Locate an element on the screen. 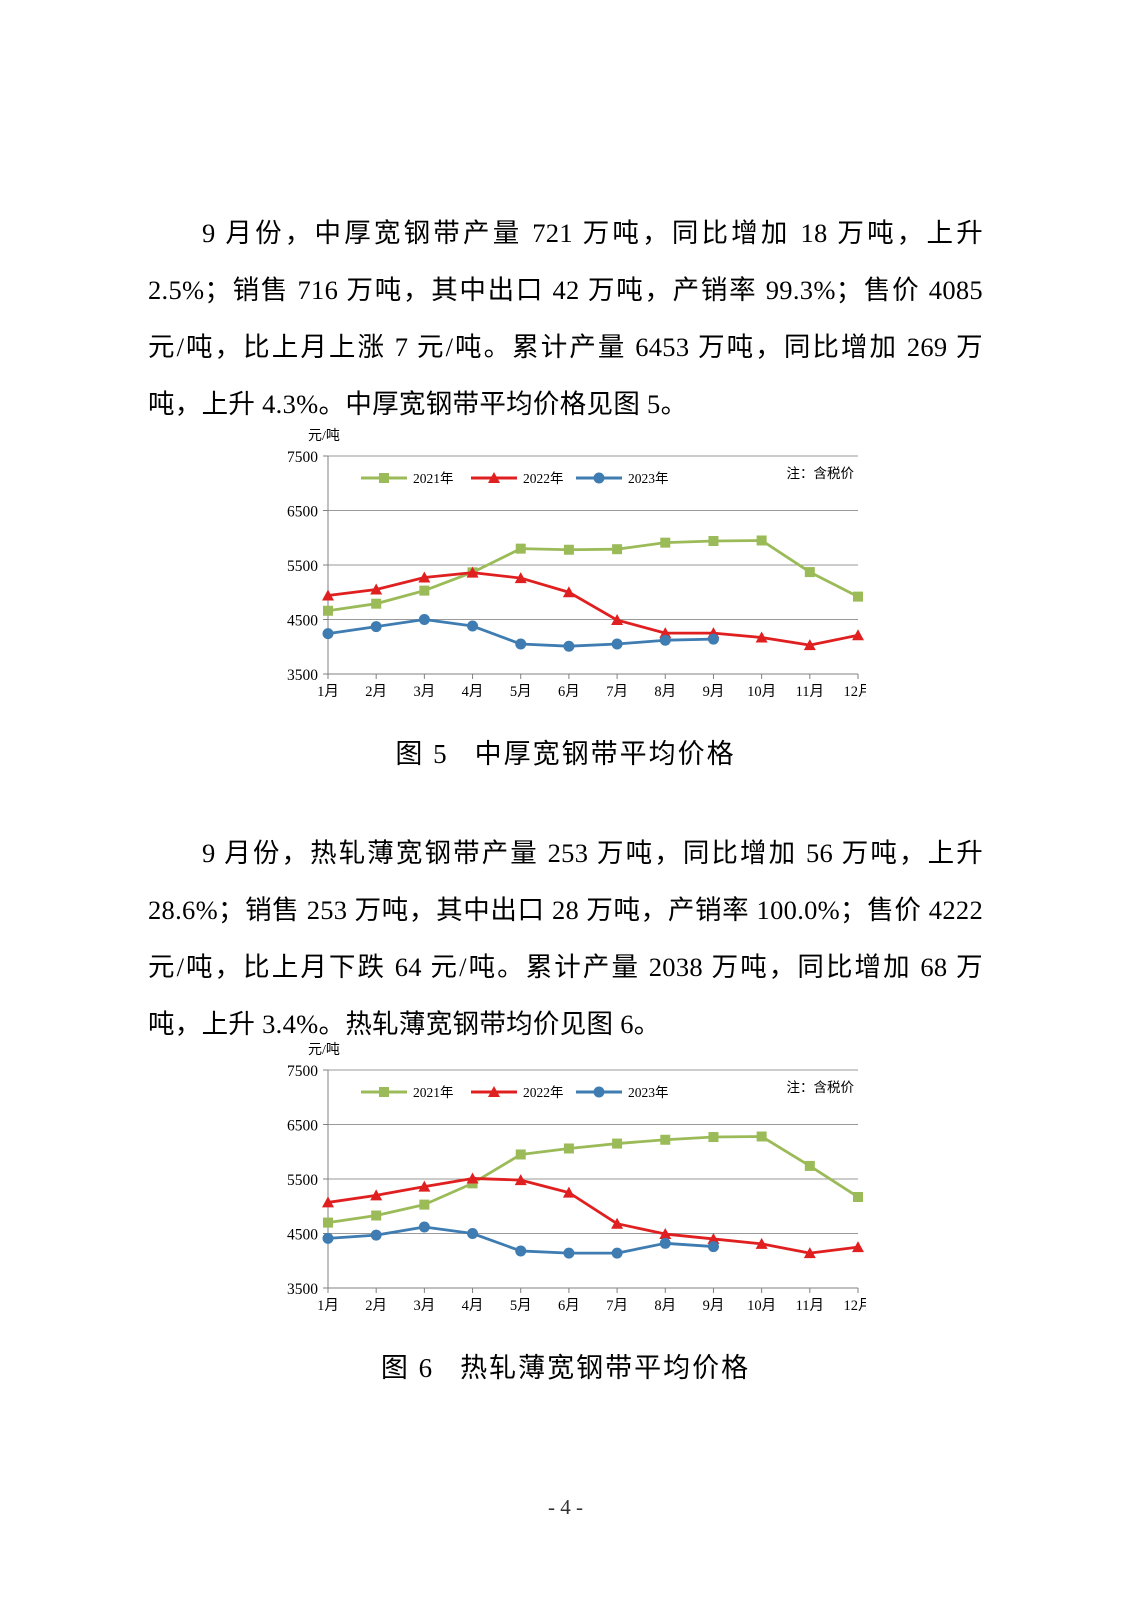 This screenshot has height=1600, width=1131. x-tick-label: 2月 is located at coordinates (376, 1306).